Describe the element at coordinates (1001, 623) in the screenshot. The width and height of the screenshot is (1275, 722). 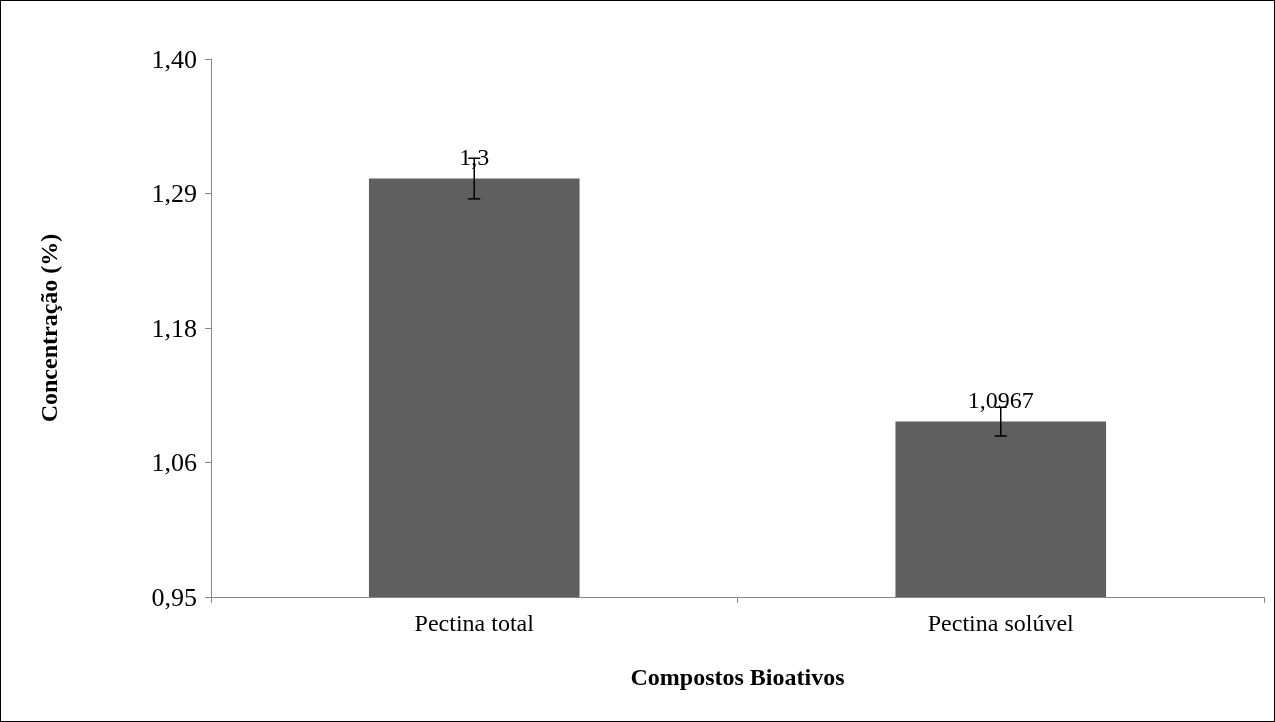
I see `x-tick-label: Pectina solúvel` at that location.